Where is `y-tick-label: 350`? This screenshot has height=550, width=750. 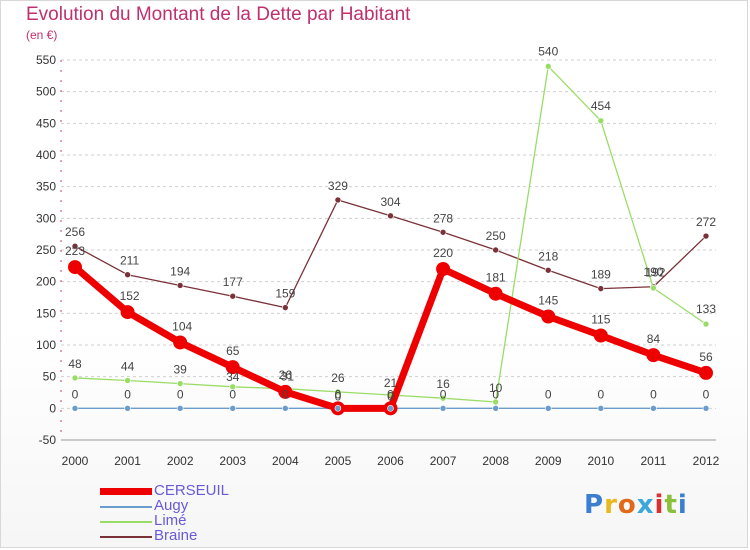
y-tick-label: 350 is located at coordinates (46, 187).